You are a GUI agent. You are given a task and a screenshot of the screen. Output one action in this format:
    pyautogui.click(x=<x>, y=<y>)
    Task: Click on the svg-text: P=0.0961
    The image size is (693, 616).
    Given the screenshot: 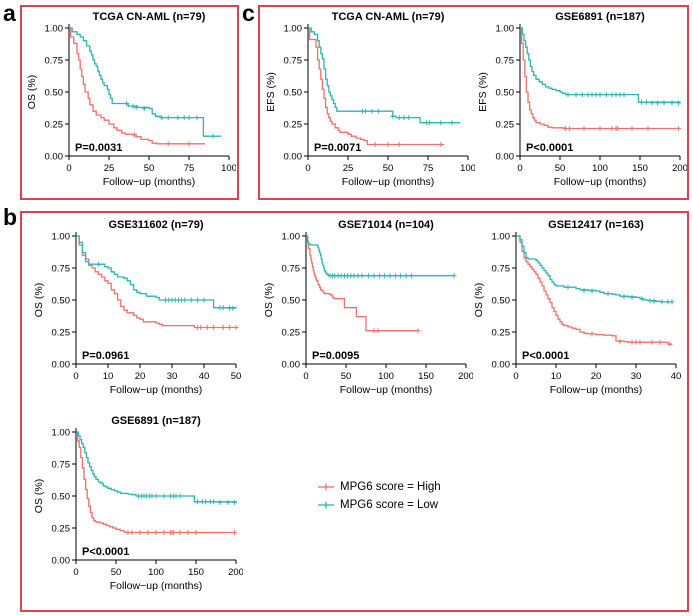 What is the action you would take?
    pyautogui.click(x=105, y=356)
    